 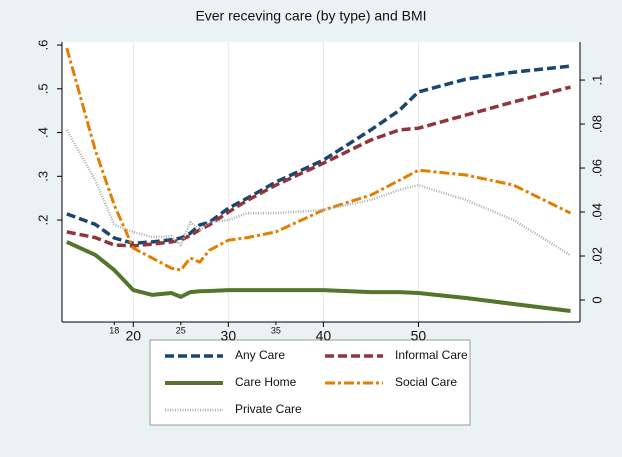 What do you see at coordinates (431, 355) in the screenshot?
I see `legend-label: Informal Care` at bounding box center [431, 355].